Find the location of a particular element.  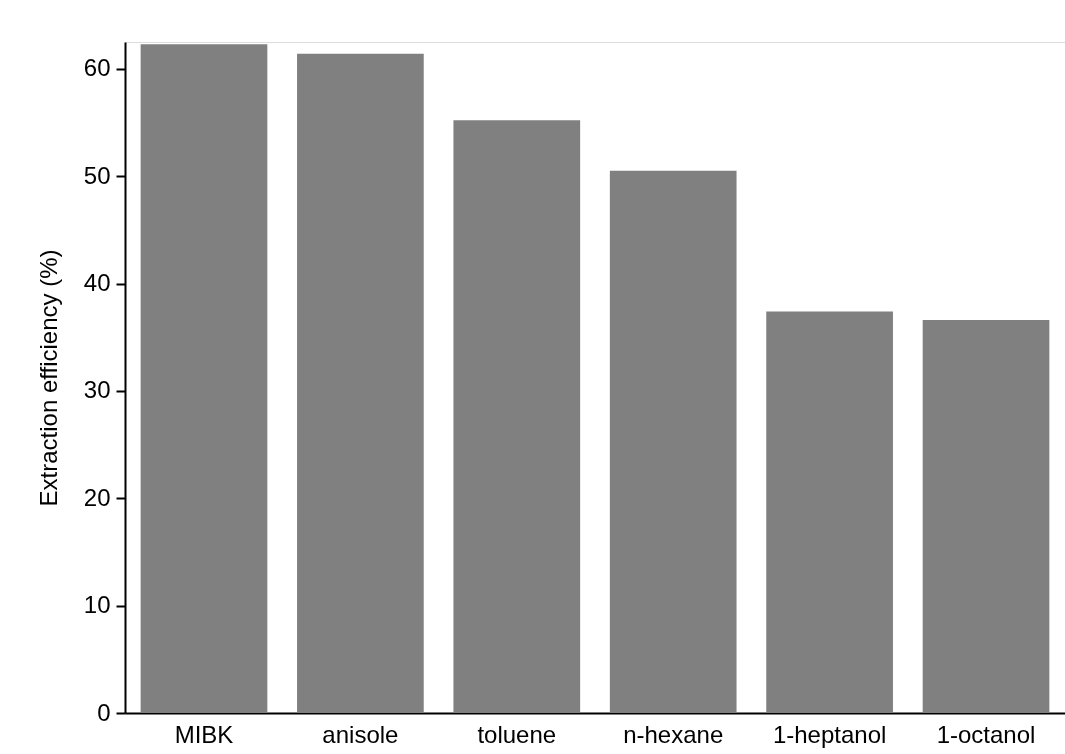

x-tick-label: 1-octanol is located at coordinates (986, 734).